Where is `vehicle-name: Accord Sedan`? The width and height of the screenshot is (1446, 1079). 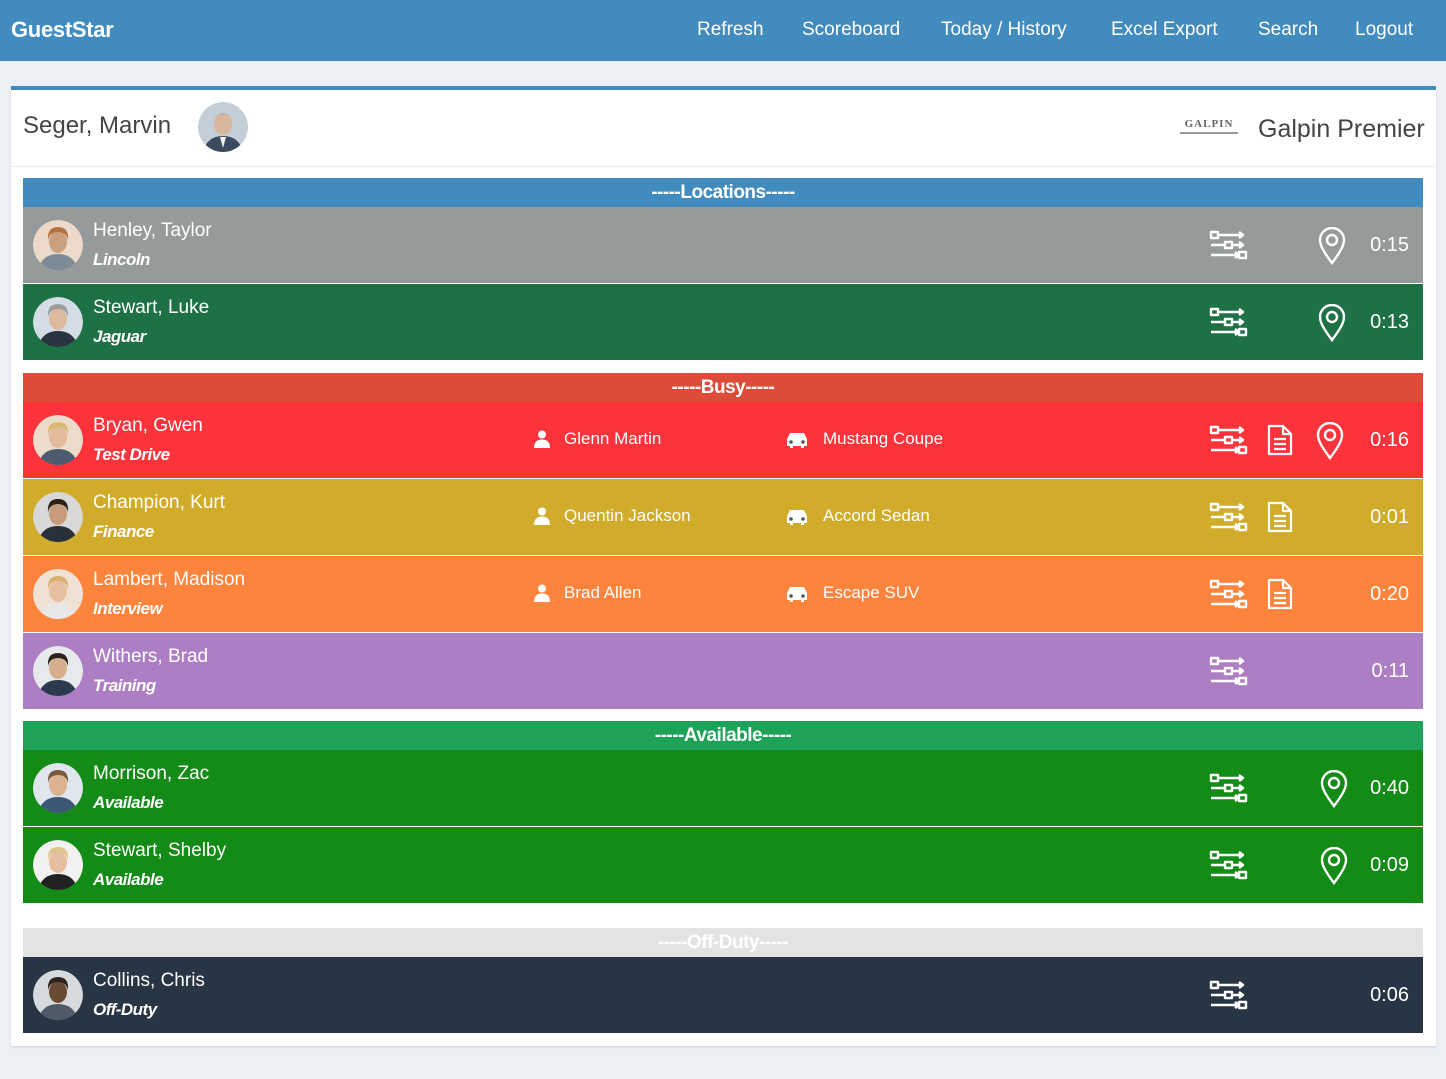
vehicle-name: Accord Sedan is located at coordinates (876, 515).